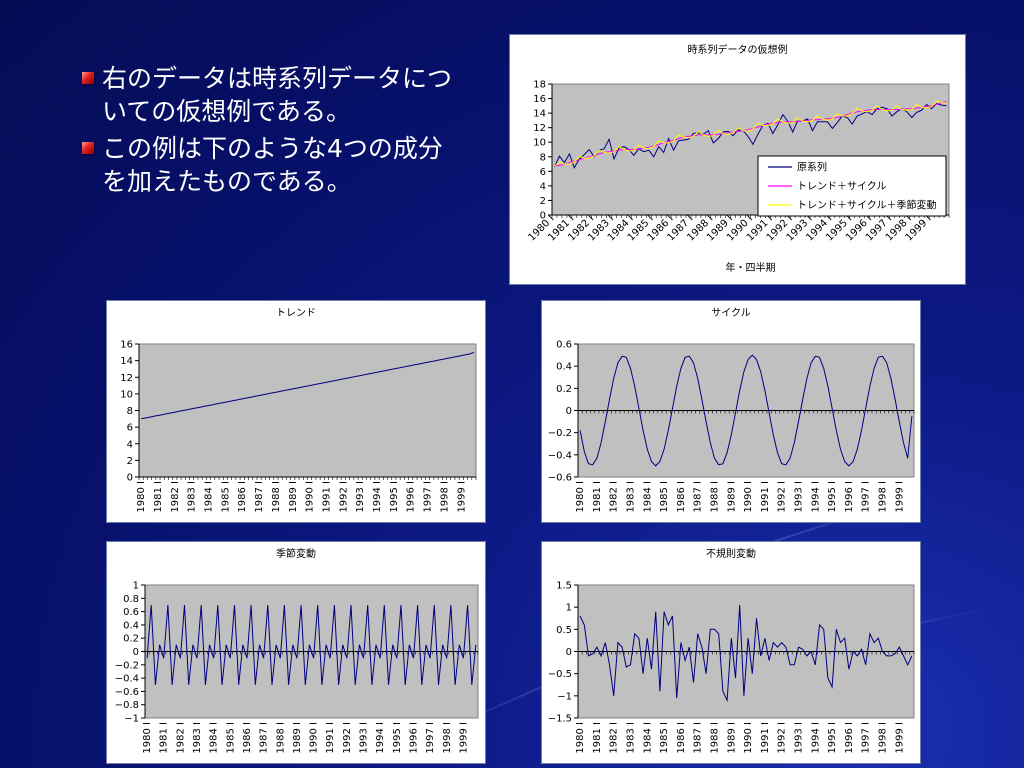 Image resolution: width=1024 pixels, height=768 pixels. What do you see at coordinates (867, 205) in the screenshot?
I see `legend-label: トレンド＋サイクル＋季節変動` at bounding box center [867, 205].